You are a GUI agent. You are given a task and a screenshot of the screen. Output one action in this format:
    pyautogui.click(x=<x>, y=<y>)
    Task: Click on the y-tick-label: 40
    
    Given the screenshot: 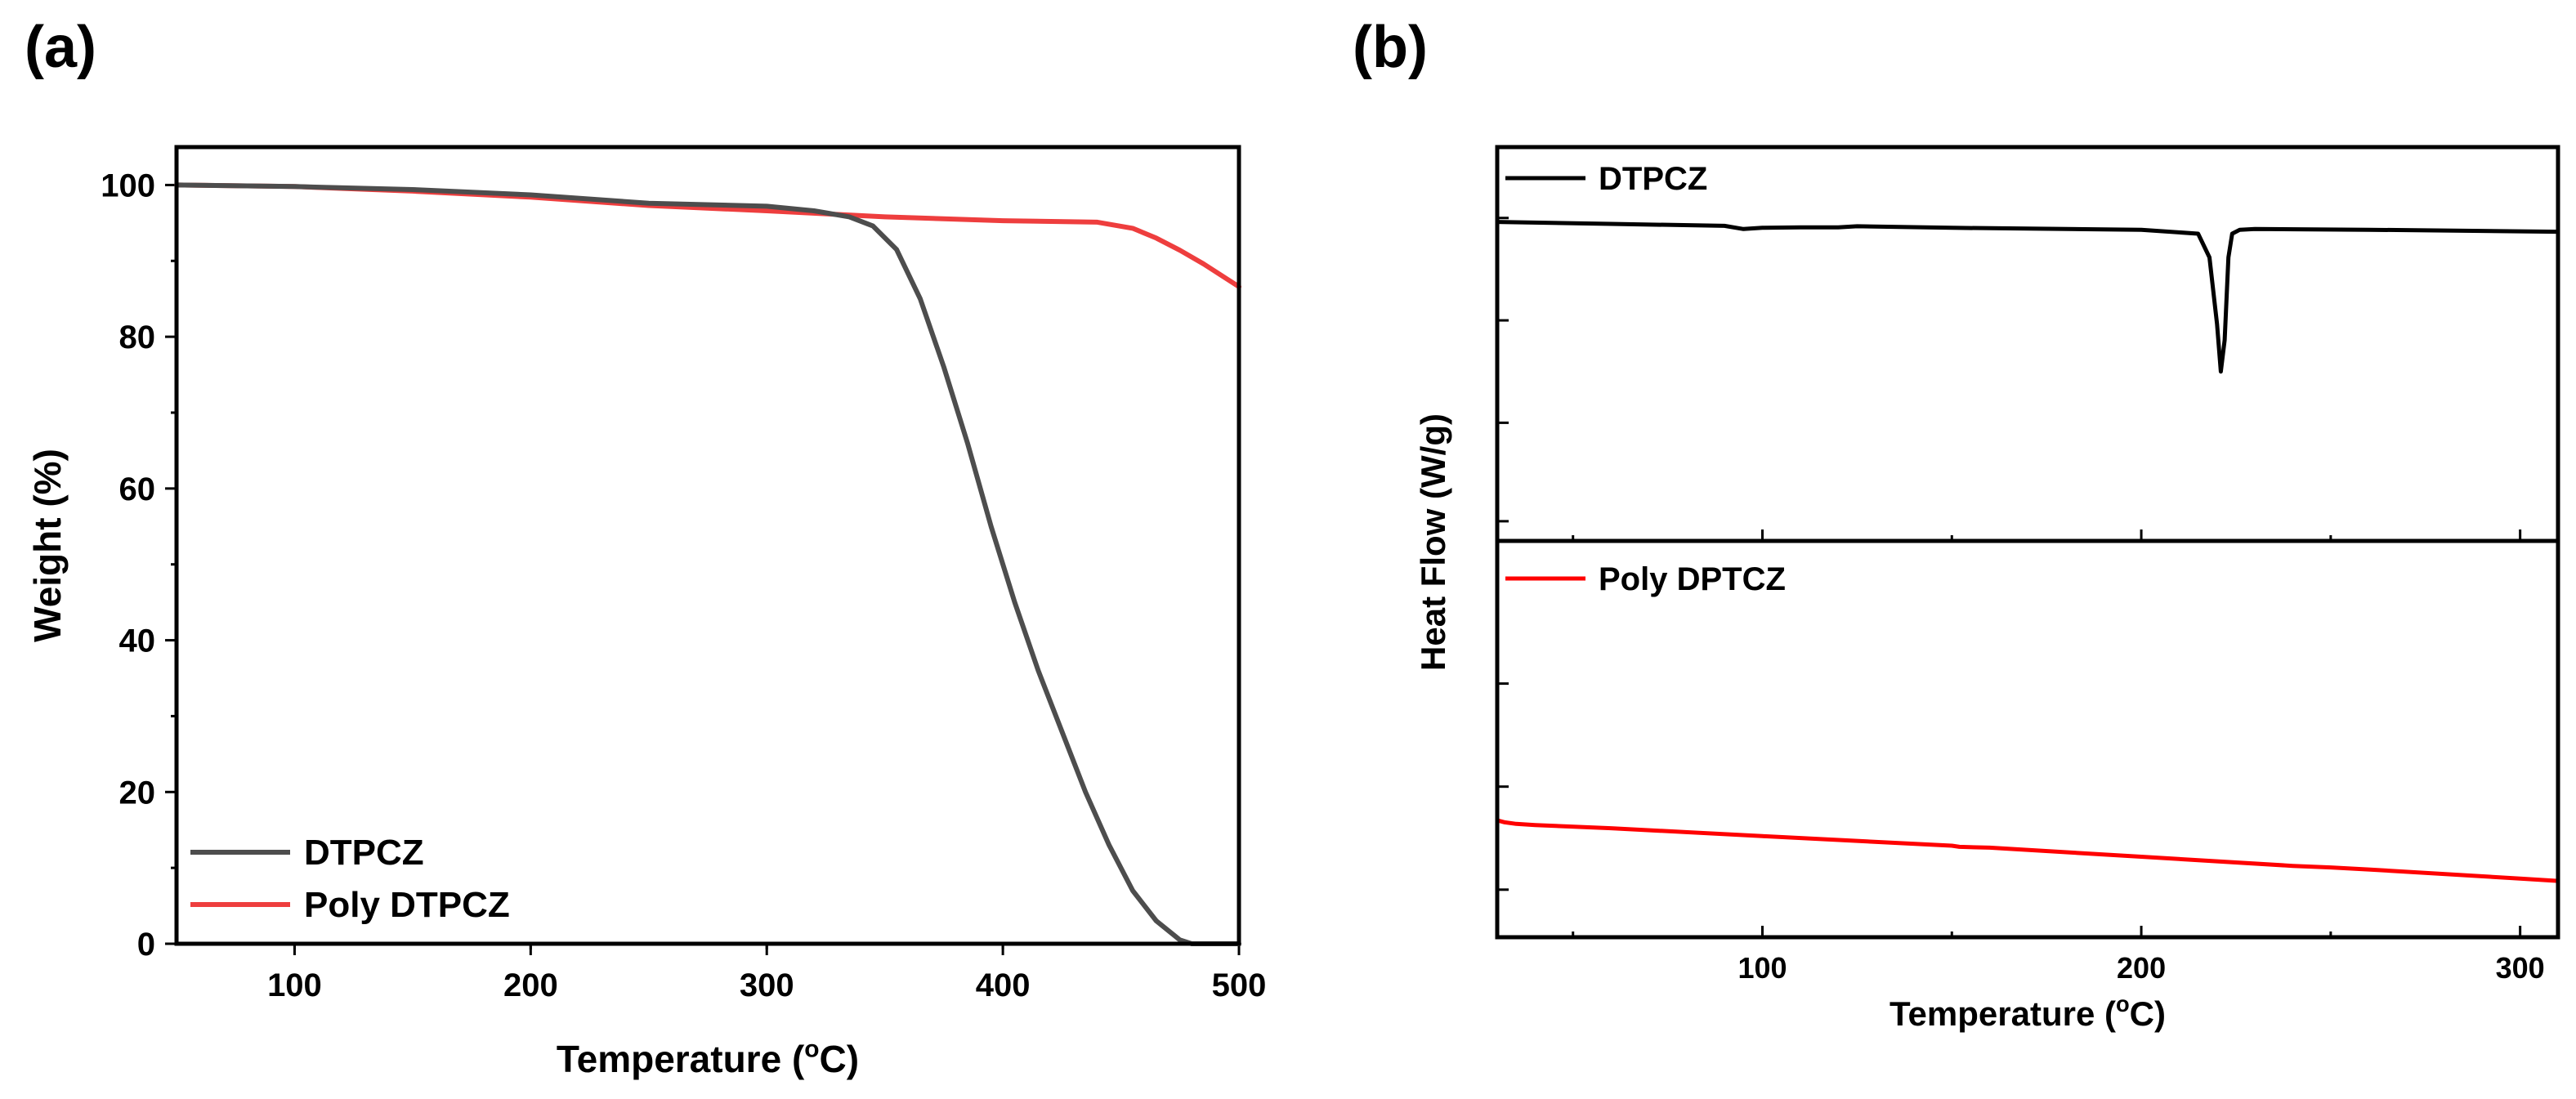 What is the action you would take?
    pyautogui.click(x=137, y=641)
    